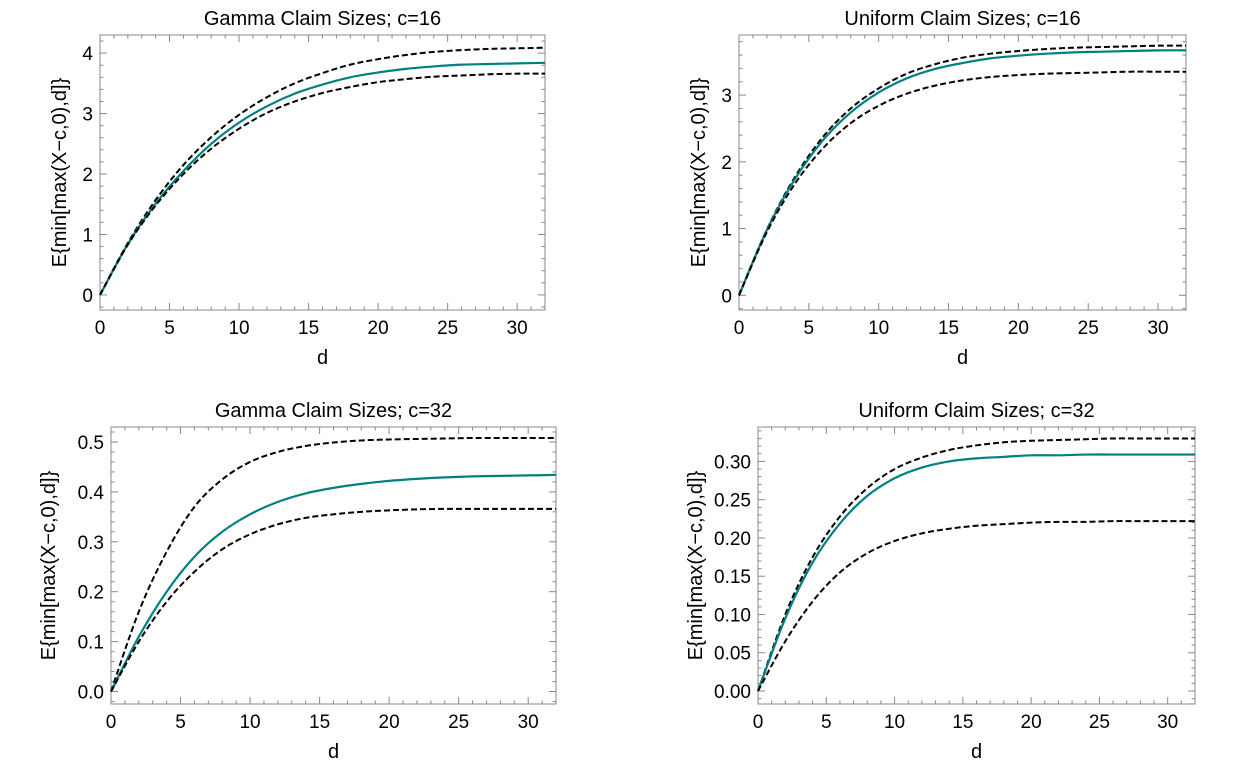 This screenshot has height=771, width=1241. Describe the element at coordinates (976, 411) in the screenshot. I see `chart-title: Uniform Claim Sizes; c=32` at that location.